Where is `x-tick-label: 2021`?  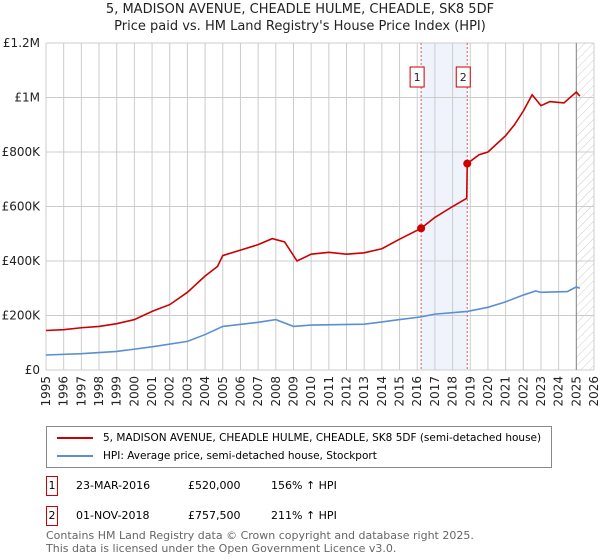 x-tick-label: 2021 is located at coordinates (506, 391).